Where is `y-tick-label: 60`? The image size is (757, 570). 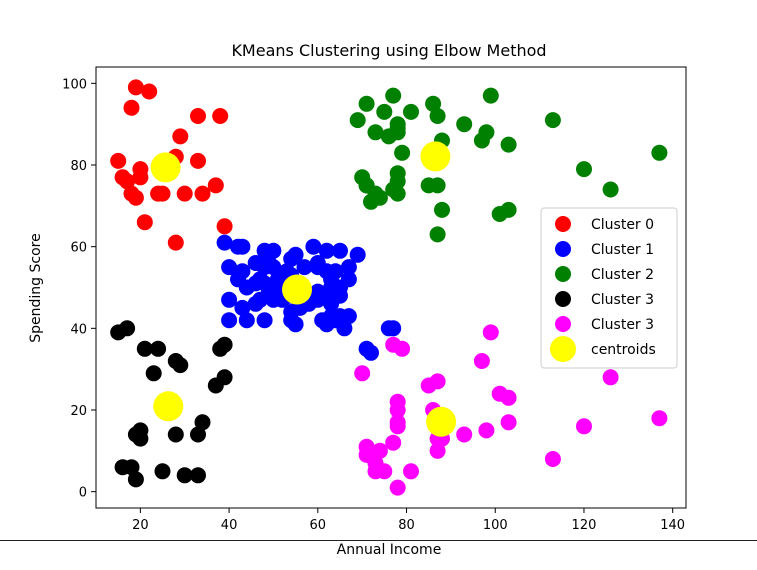
y-tick-label: 60 is located at coordinates (78, 248).